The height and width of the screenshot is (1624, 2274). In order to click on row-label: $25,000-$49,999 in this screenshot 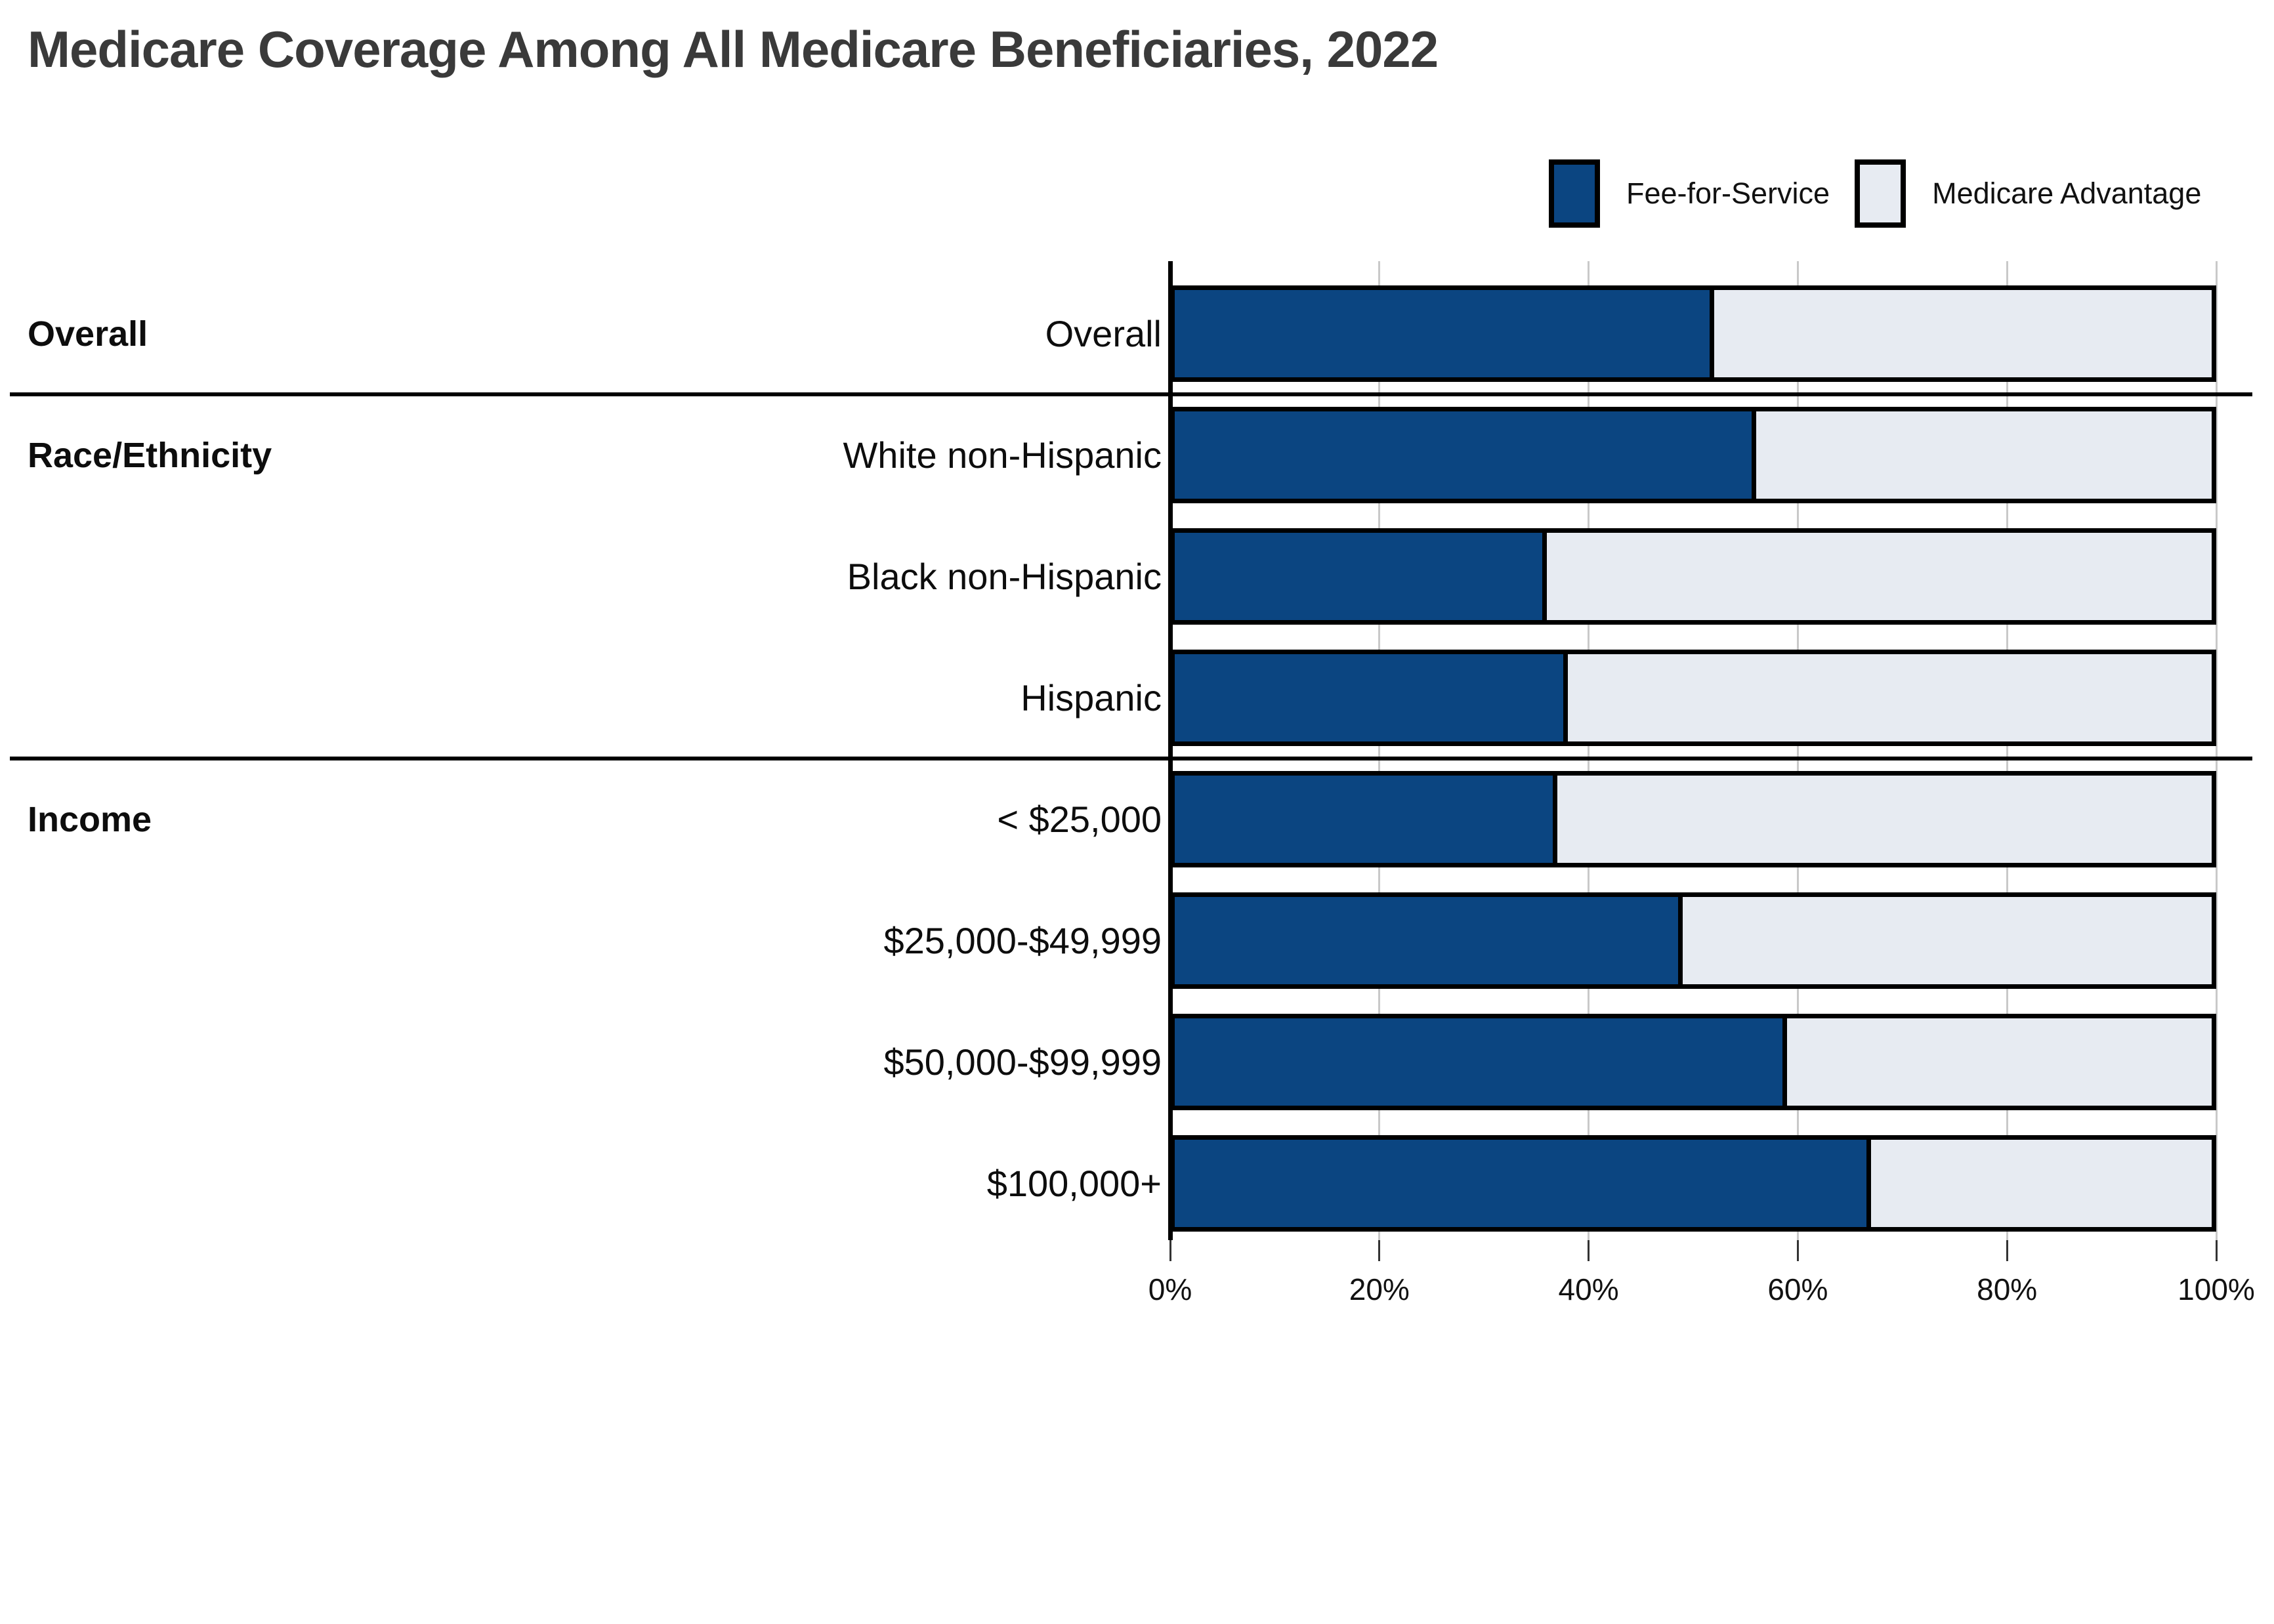, I will do `click(1022, 940)`.